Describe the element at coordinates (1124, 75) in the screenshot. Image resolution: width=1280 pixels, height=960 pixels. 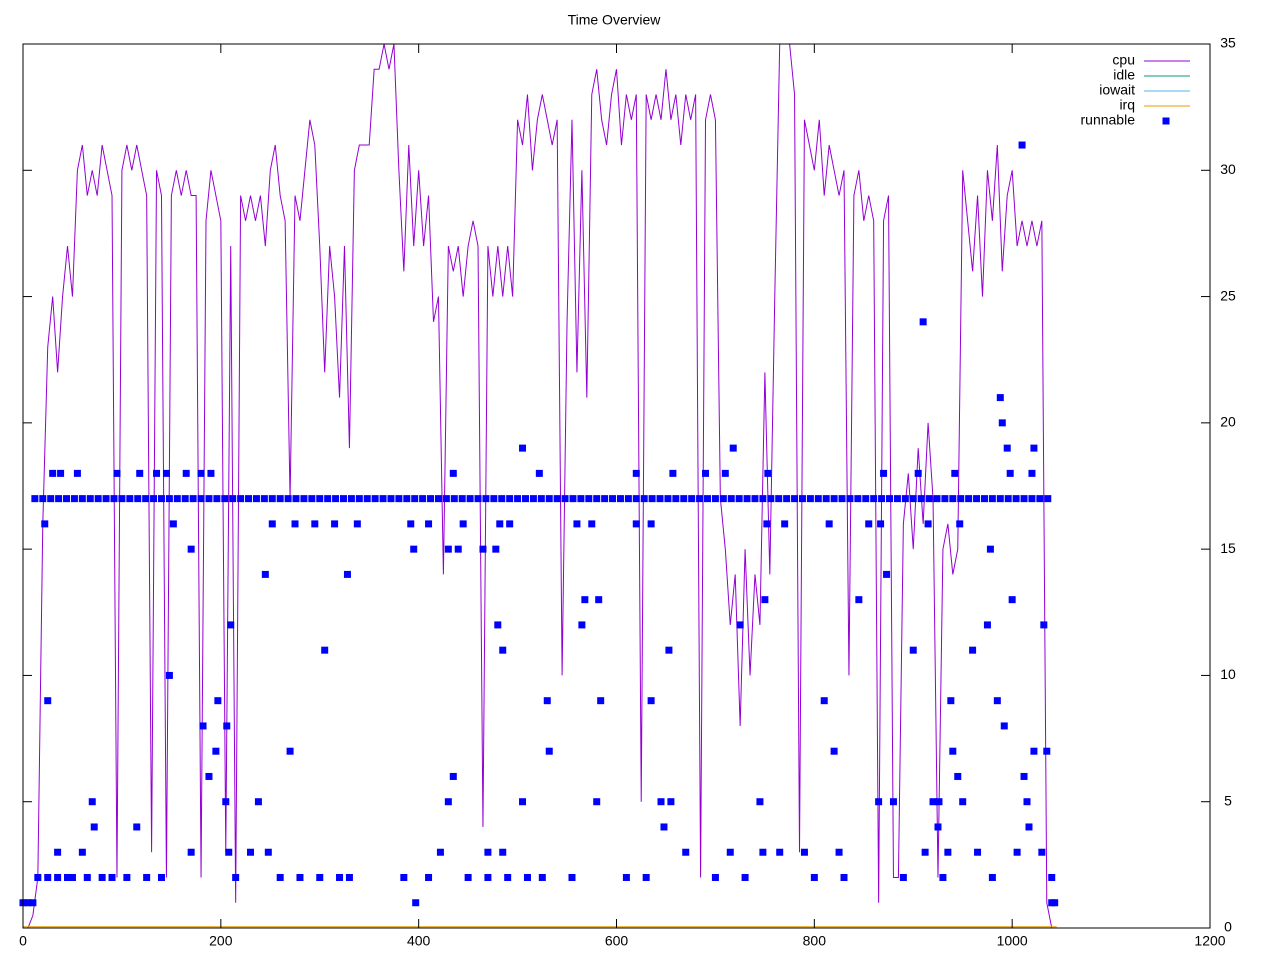
I see `legend-label: idle` at that location.